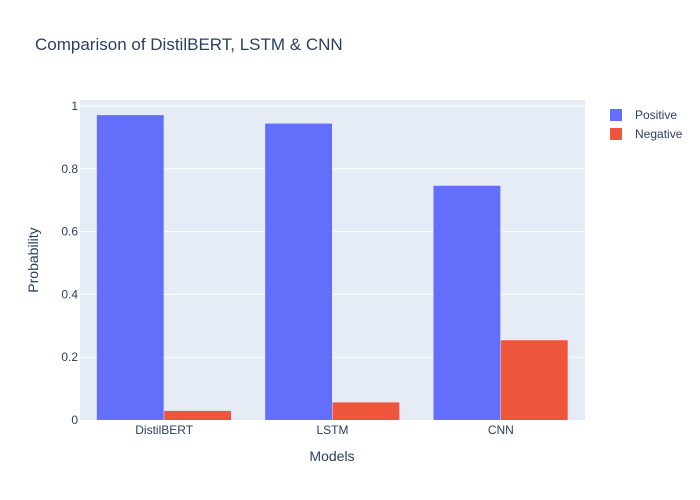 This screenshot has height=500, width=700. What do you see at coordinates (69, 169) in the screenshot?
I see `y-tick-label: 0.8` at bounding box center [69, 169].